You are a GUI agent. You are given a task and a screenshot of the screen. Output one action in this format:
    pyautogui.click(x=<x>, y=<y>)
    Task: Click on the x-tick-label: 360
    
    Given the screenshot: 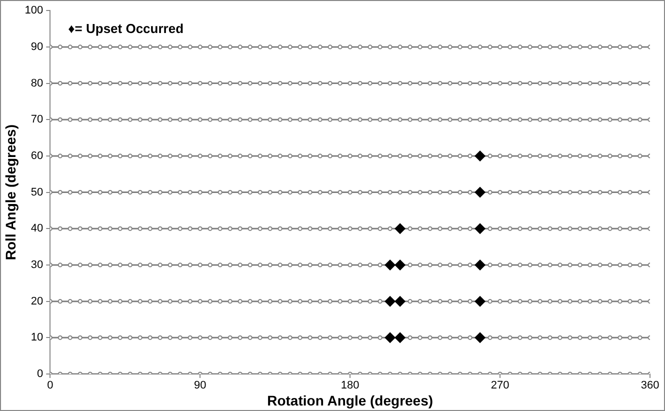 What is the action you would take?
    pyautogui.click(x=650, y=386)
    